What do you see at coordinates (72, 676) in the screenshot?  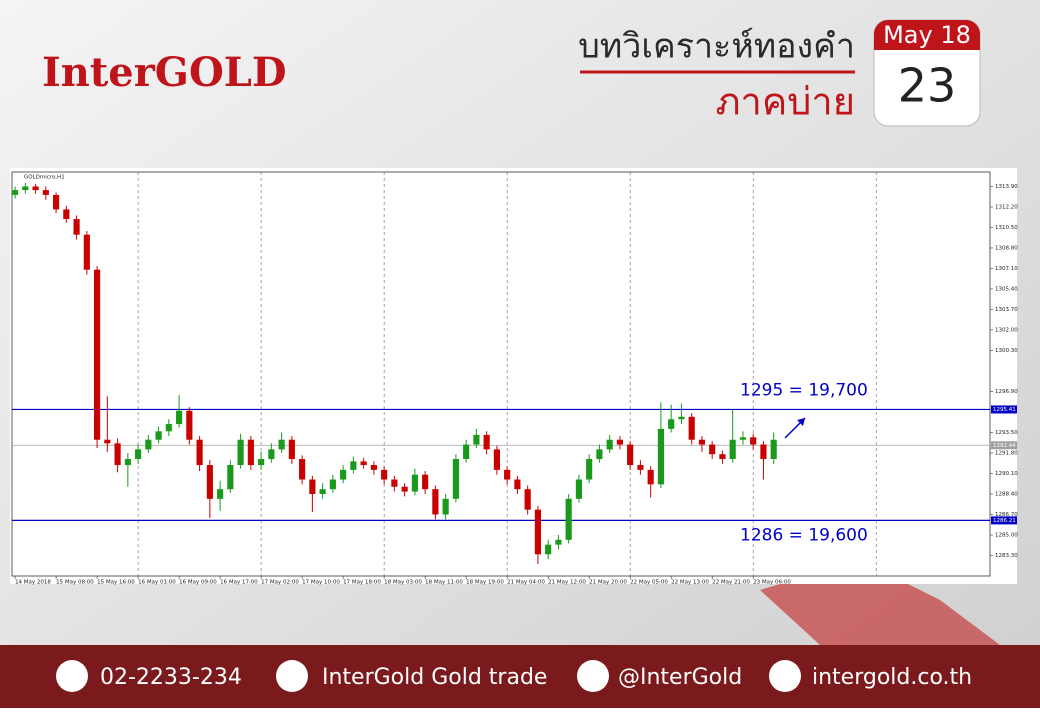 I see `phone-icon` at bounding box center [72, 676].